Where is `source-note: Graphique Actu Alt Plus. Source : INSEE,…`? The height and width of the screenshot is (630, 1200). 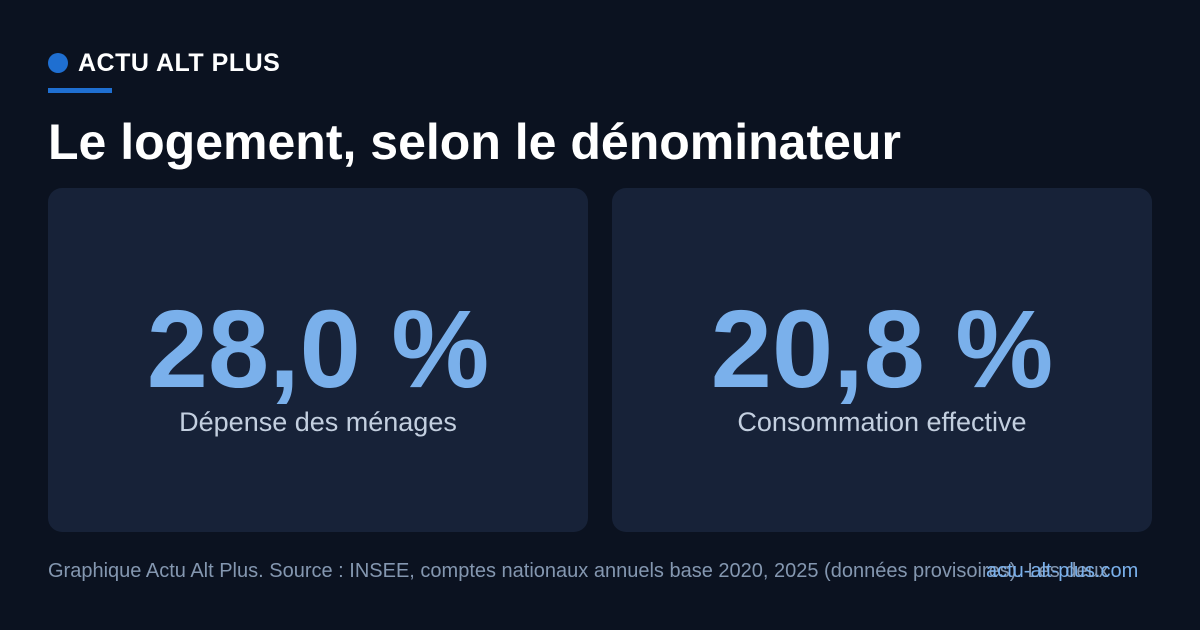
source-note: Graphique Actu Alt Plus. Source : INSEE,… is located at coordinates (578, 571).